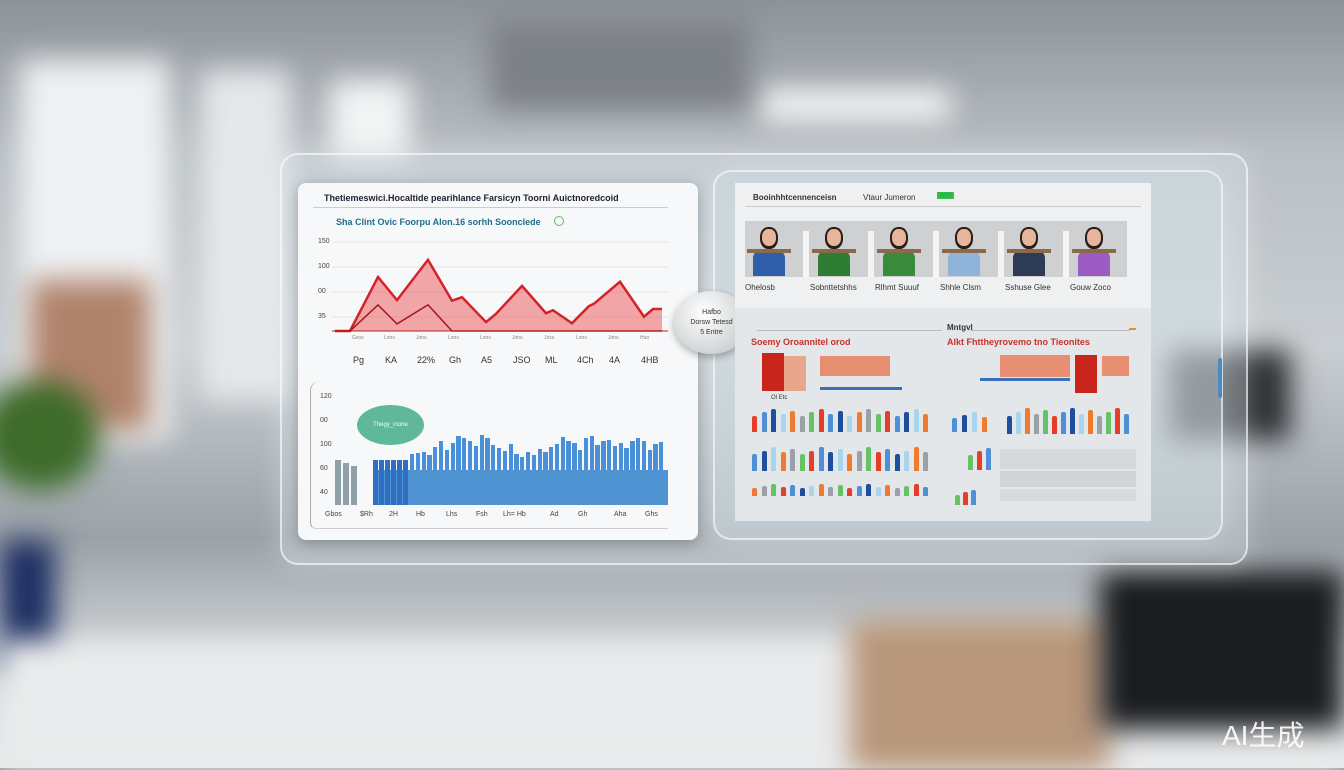  What do you see at coordinates (779, 398) in the screenshot?
I see `row-label: Ol Etc` at bounding box center [779, 398].